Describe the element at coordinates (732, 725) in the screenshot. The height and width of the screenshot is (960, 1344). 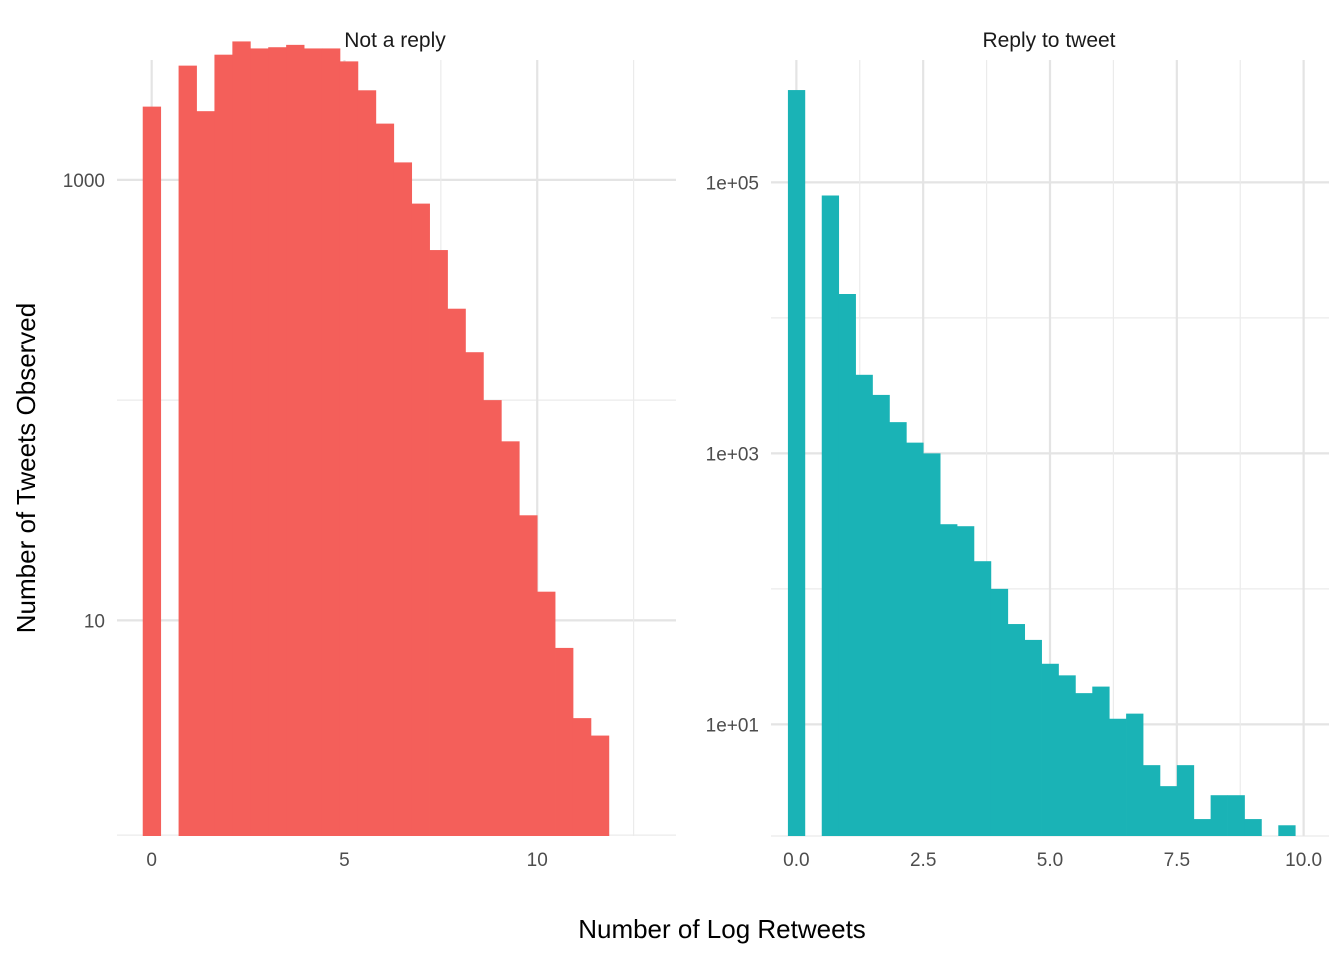
I see `y-tick-label: 1e+01` at that location.